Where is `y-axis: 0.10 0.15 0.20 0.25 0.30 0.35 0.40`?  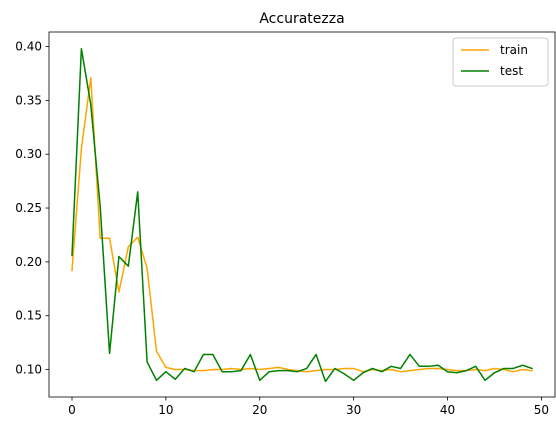
y-axis: 0.10 0.15 0.20 0.25 0.30 0.35 0.40 is located at coordinates (32, 208).